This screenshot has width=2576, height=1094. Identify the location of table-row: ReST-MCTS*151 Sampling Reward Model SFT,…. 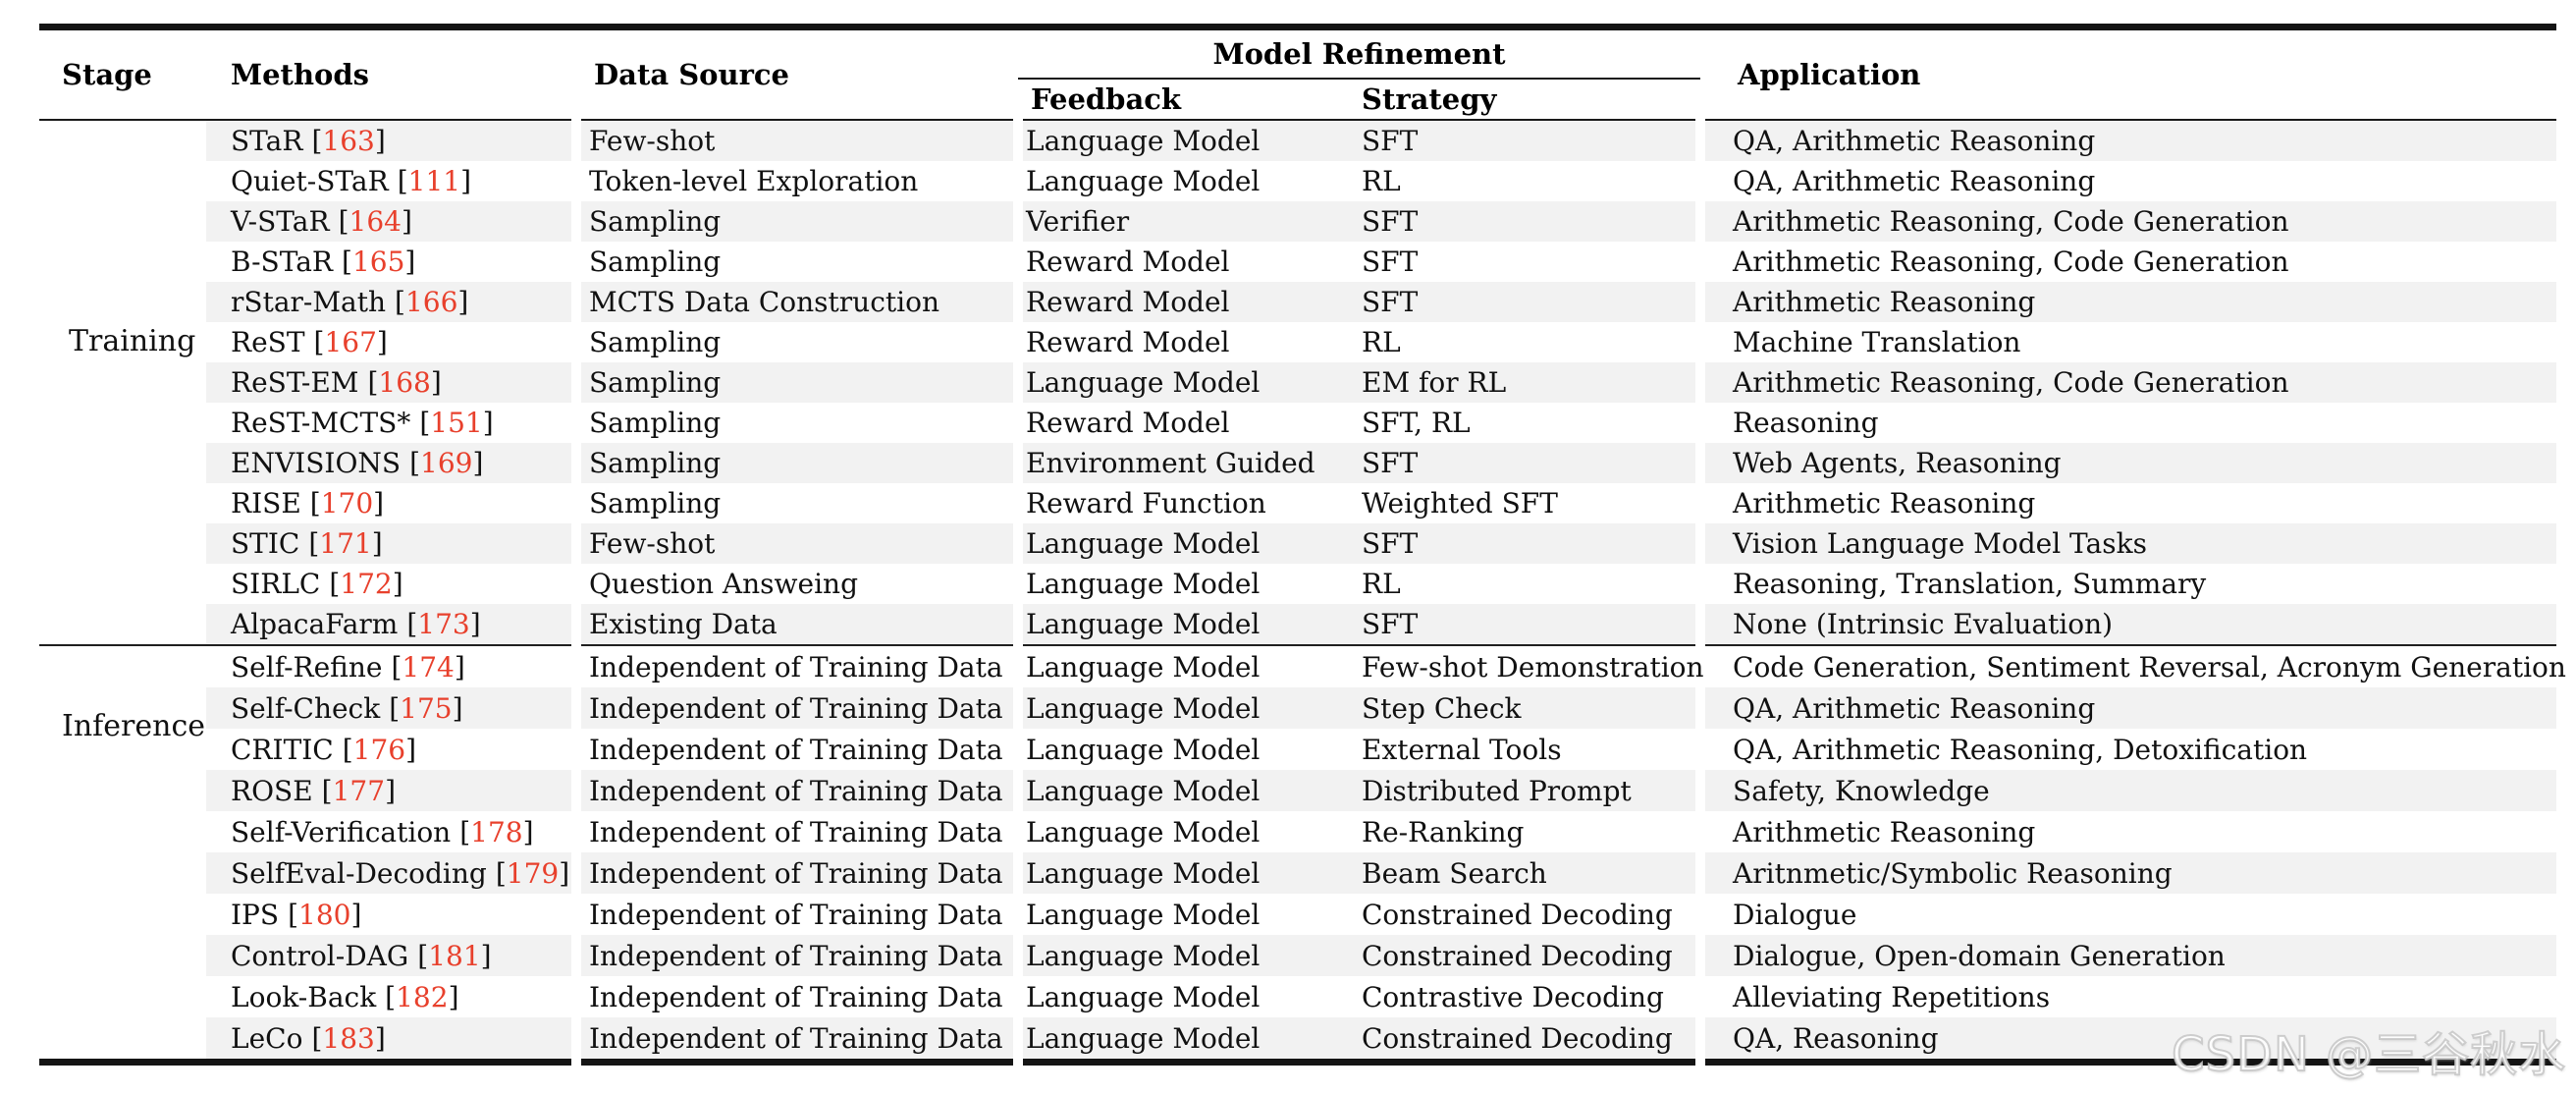
(1298, 423).